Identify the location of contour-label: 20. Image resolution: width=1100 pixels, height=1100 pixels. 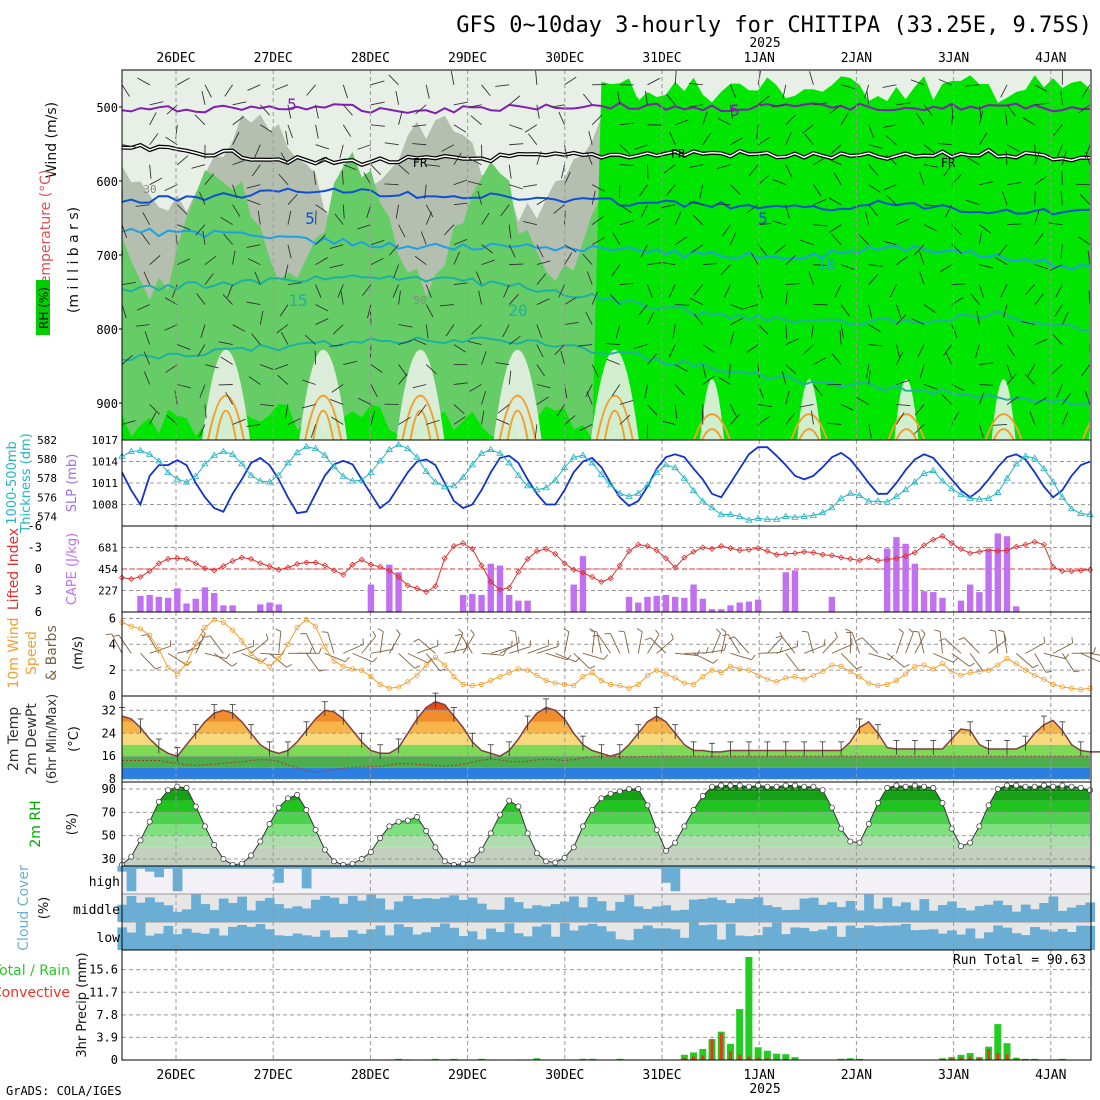
(517, 310).